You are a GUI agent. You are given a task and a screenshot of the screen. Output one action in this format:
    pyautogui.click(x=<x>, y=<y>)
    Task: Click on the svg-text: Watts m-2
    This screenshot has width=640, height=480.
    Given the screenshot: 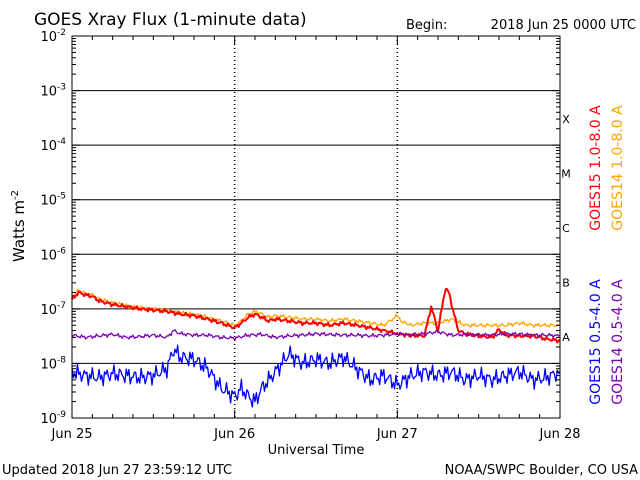 What is the action you would take?
    pyautogui.click(x=19, y=226)
    